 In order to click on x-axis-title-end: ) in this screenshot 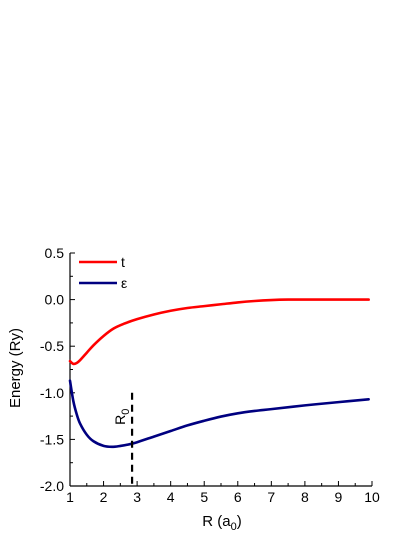, I will do `click(239, 521)`.